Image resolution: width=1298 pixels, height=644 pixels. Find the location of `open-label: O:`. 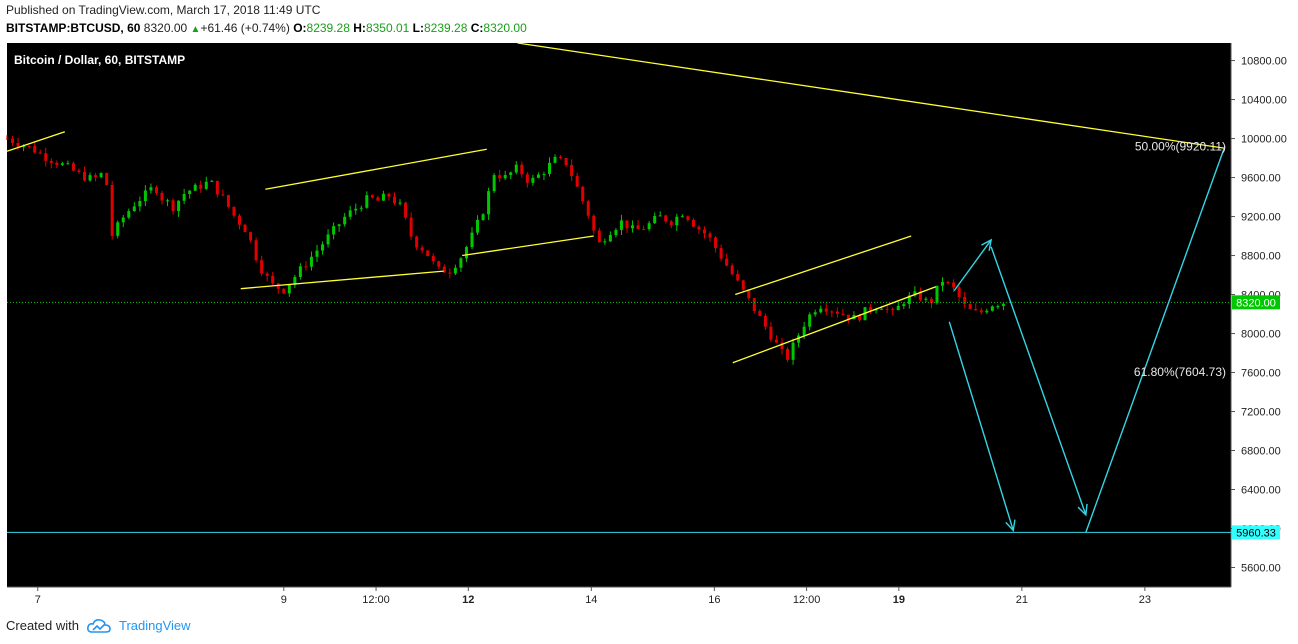

open-label: O: is located at coordinates (300, 28).